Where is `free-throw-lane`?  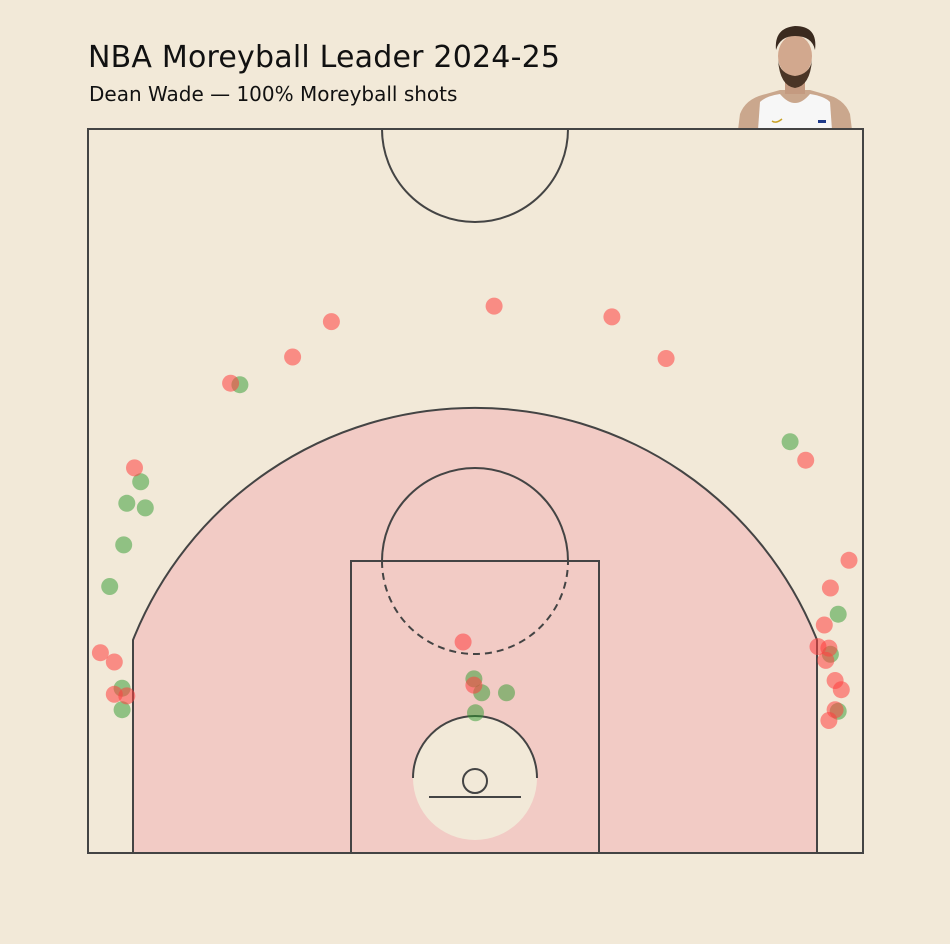
free-throw-lane is located at coordinates (475, 707).